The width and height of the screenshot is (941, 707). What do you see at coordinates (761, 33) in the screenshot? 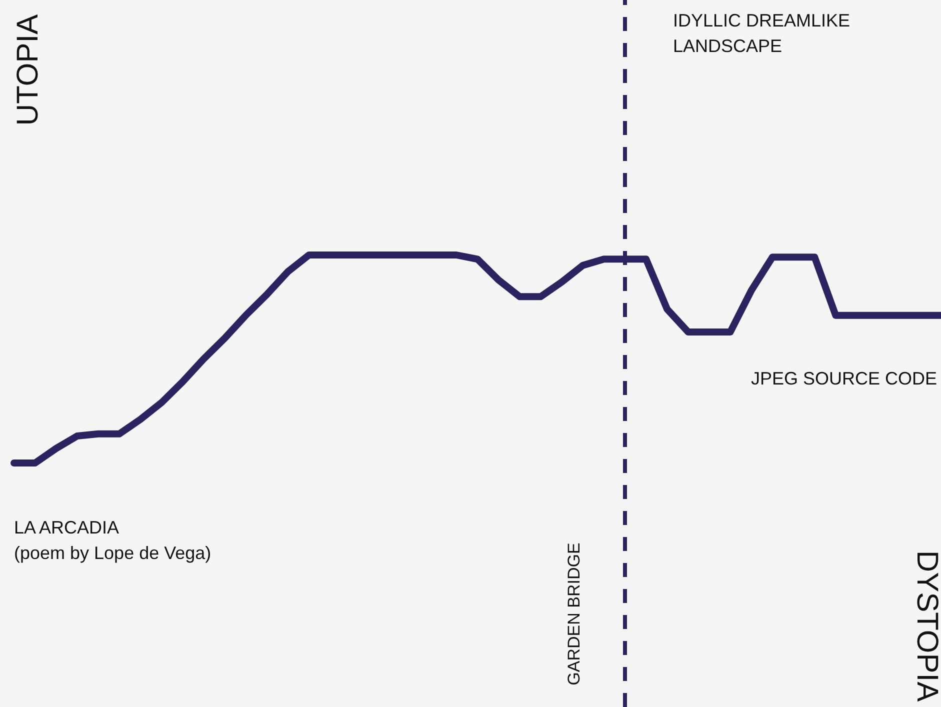
I see `text: IDYLLIC DREAMLIKE LANDSCAPE` at bounding box center [761, 33].